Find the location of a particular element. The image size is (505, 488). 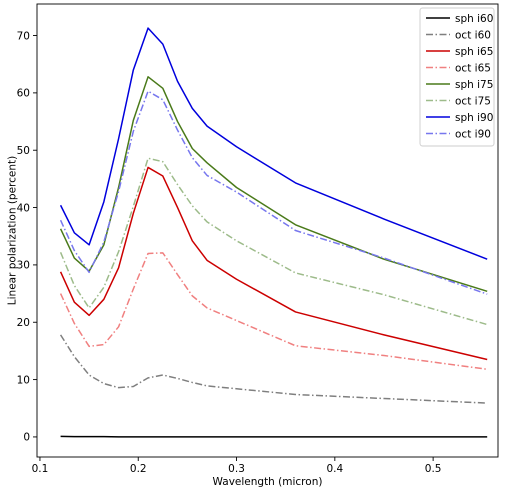

series-line-sph-i60 is located at coordinates (274, 436).